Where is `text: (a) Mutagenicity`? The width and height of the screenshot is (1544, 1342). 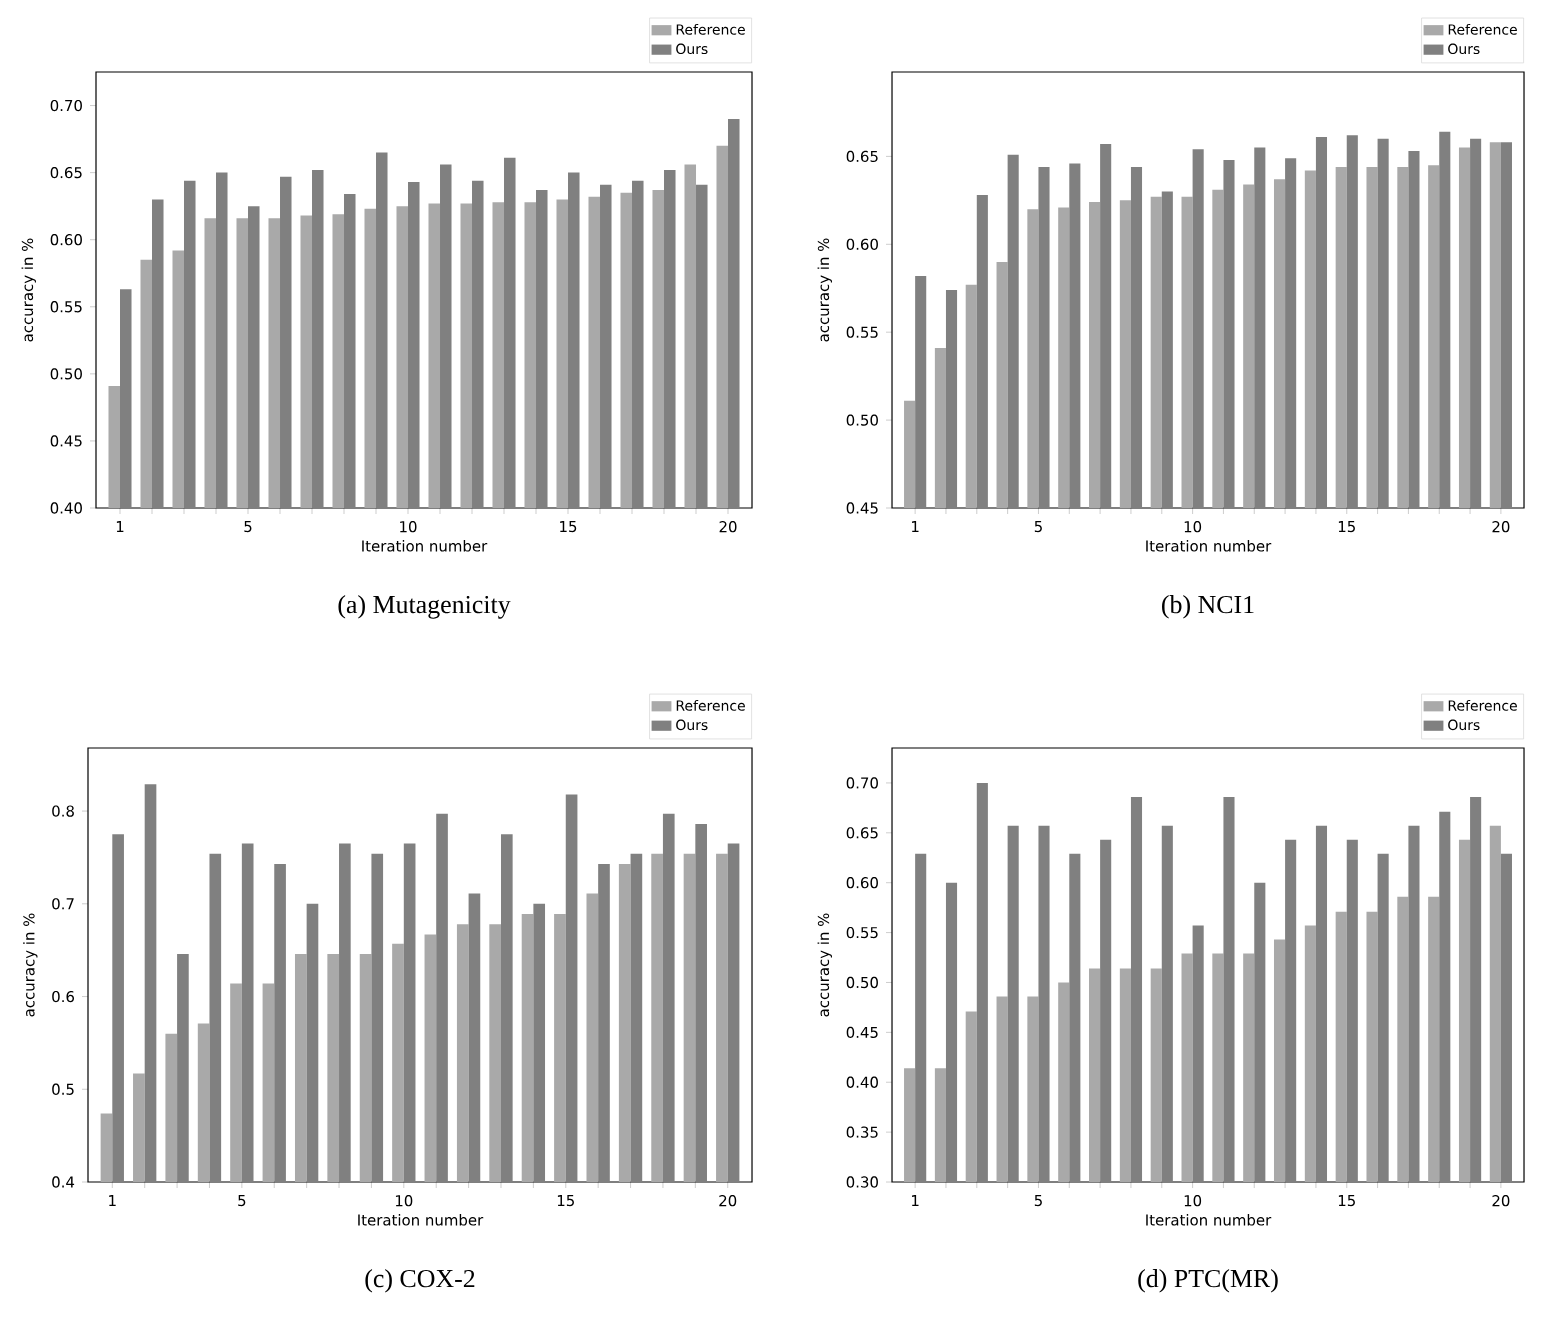 text: (a) Mutagenicity is located at coordinates (424, 607).